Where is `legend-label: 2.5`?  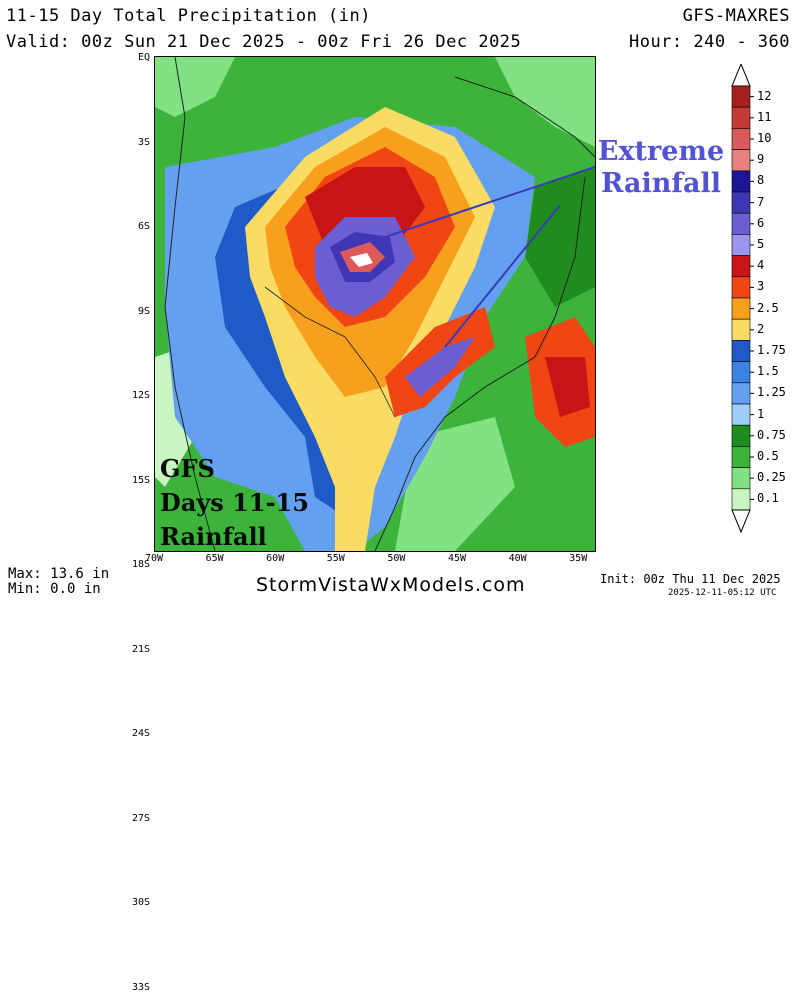 legend-label: 2.5 is located at coordinates (768, 307).